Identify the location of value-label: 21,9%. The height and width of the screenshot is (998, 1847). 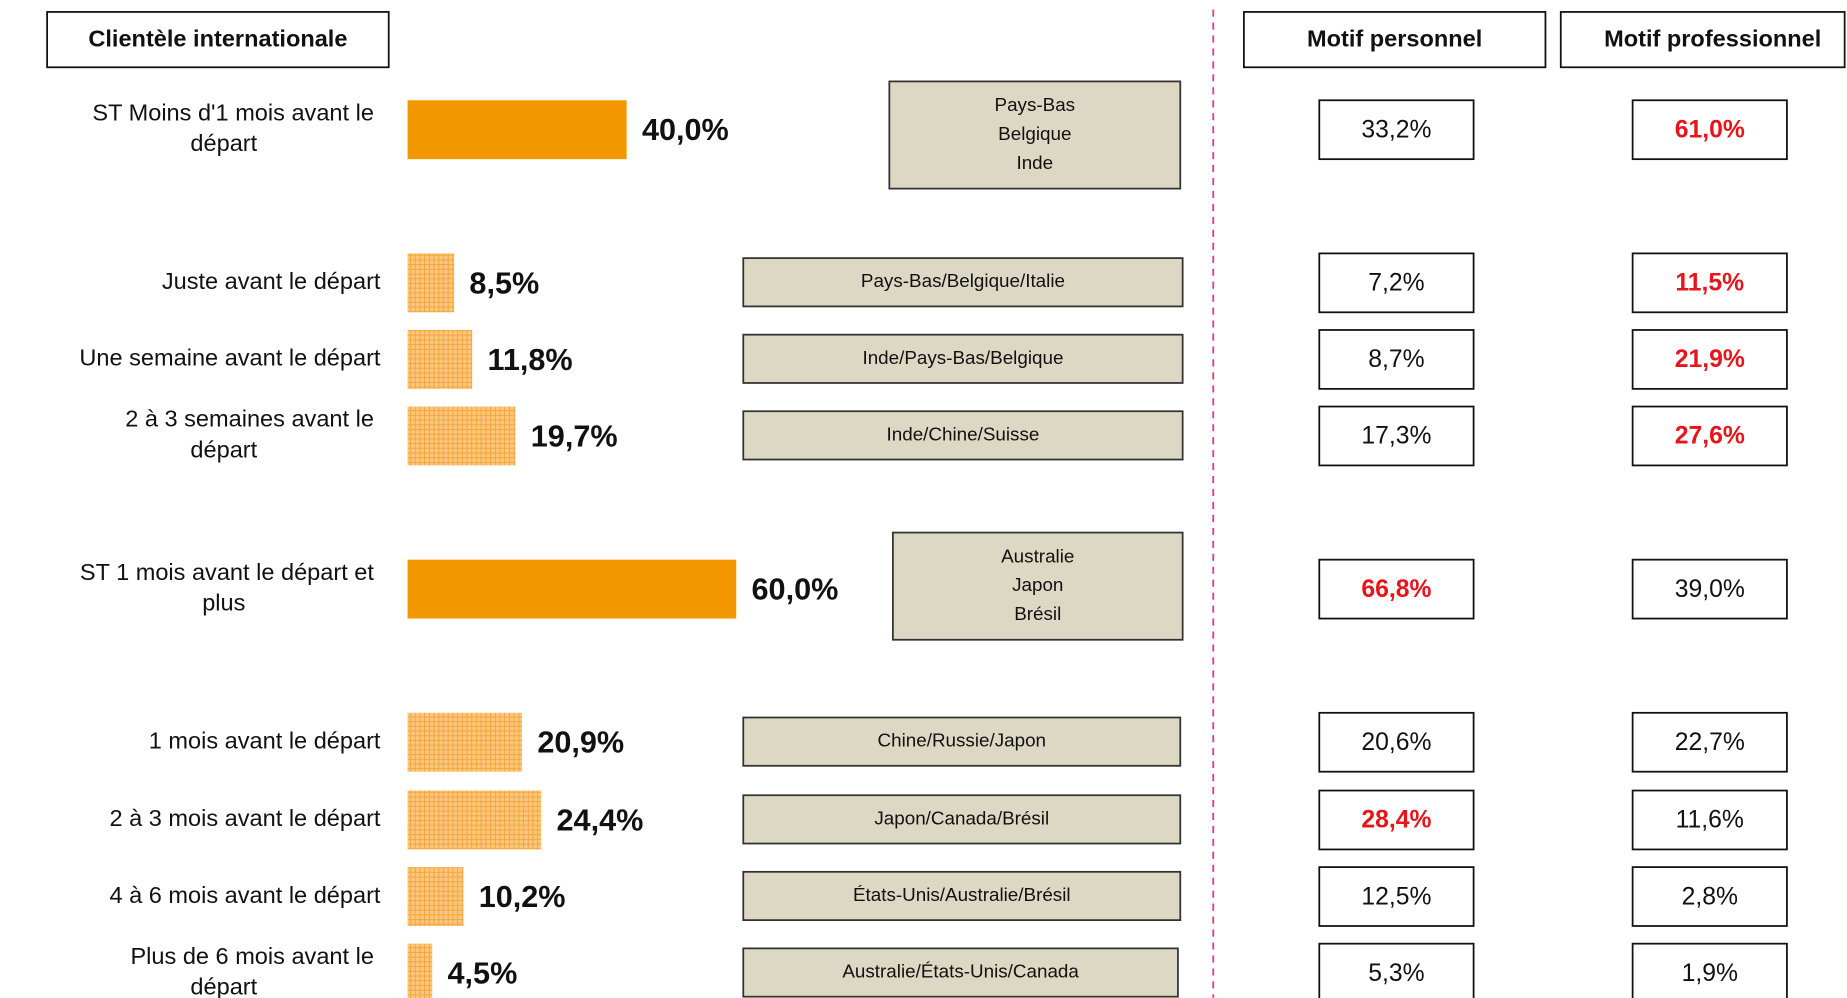
(1710, 359).